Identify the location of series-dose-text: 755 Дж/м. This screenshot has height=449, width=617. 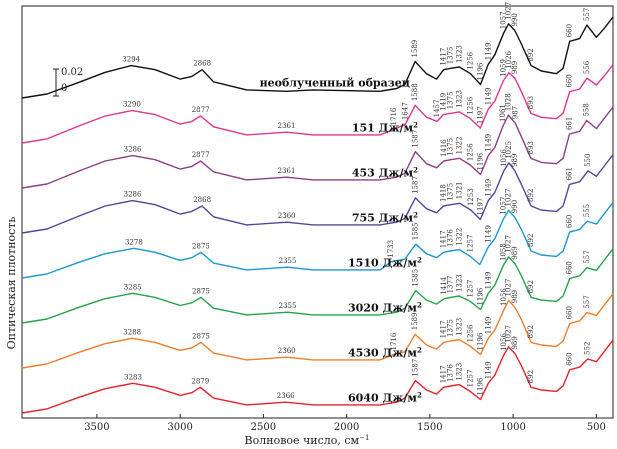
(383, 218).